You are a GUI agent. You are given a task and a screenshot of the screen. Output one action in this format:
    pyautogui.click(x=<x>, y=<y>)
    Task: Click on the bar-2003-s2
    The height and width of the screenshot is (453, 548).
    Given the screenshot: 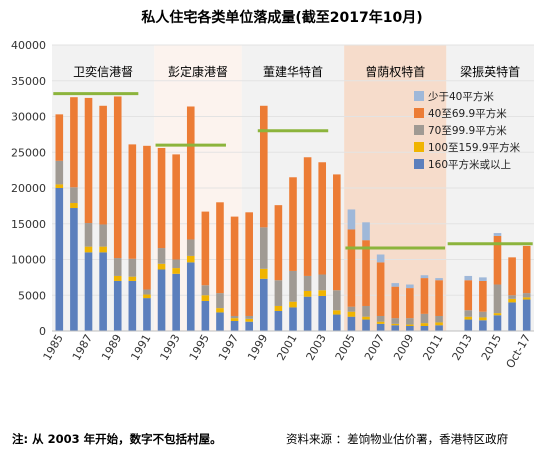 What is the action you would take?
    pyautogui.click(x=322, y=282)
    